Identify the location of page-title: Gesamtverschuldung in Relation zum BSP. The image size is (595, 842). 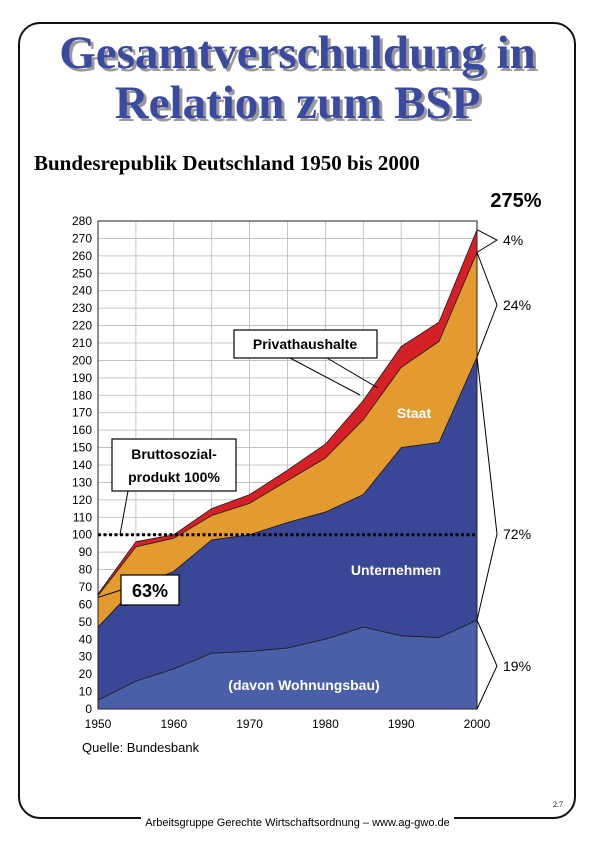
(297, 78).